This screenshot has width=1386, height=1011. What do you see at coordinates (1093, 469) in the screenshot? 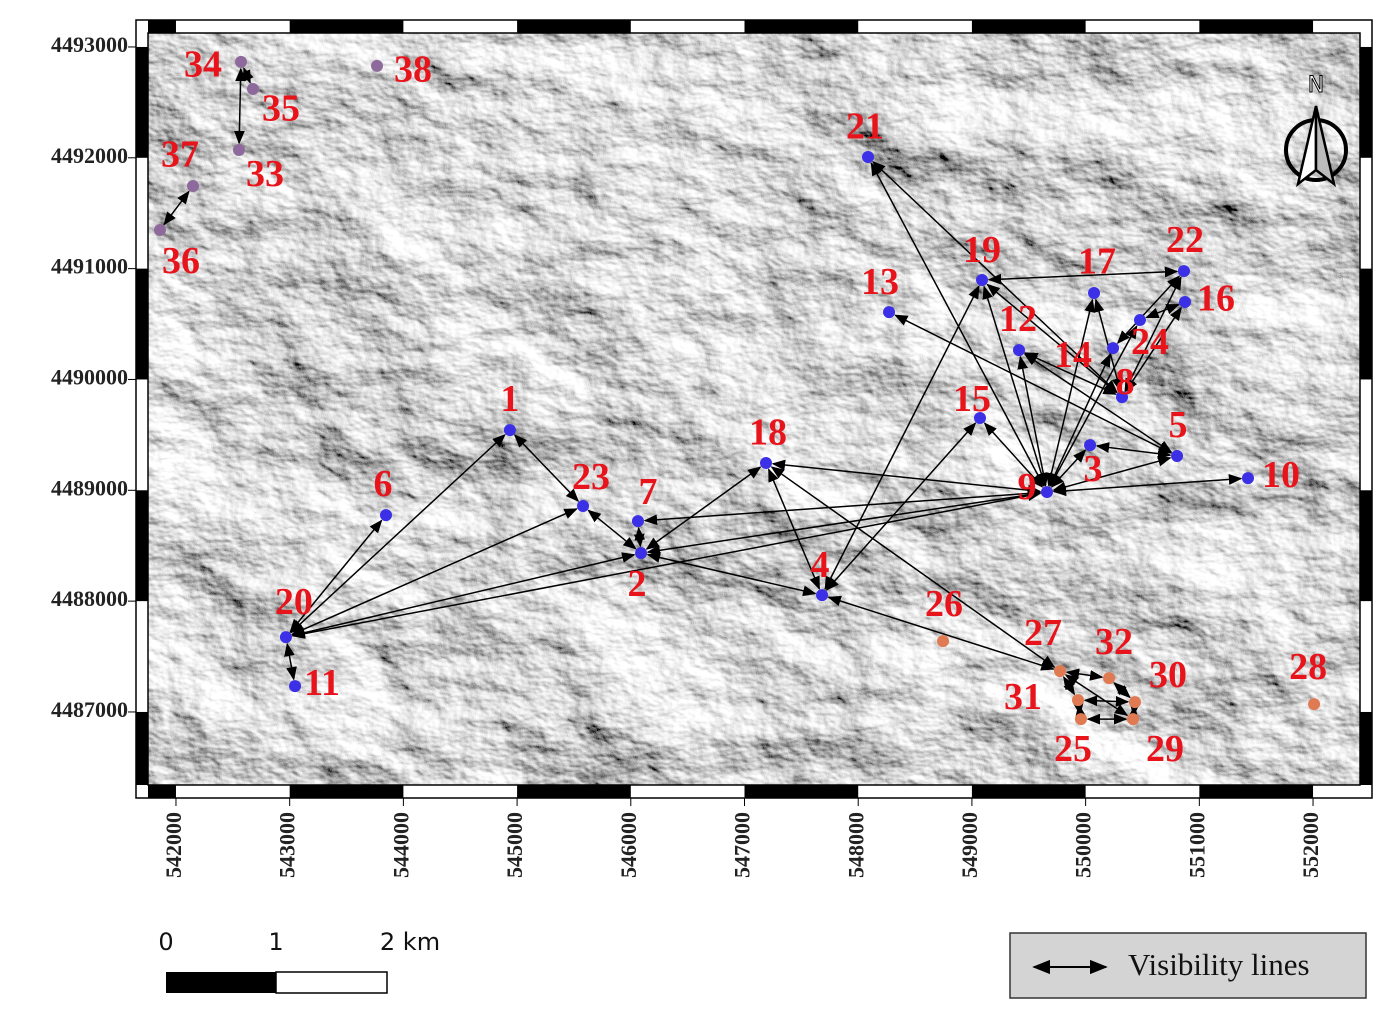
I see `point-label: 3` at bounding box center [1093, 469].